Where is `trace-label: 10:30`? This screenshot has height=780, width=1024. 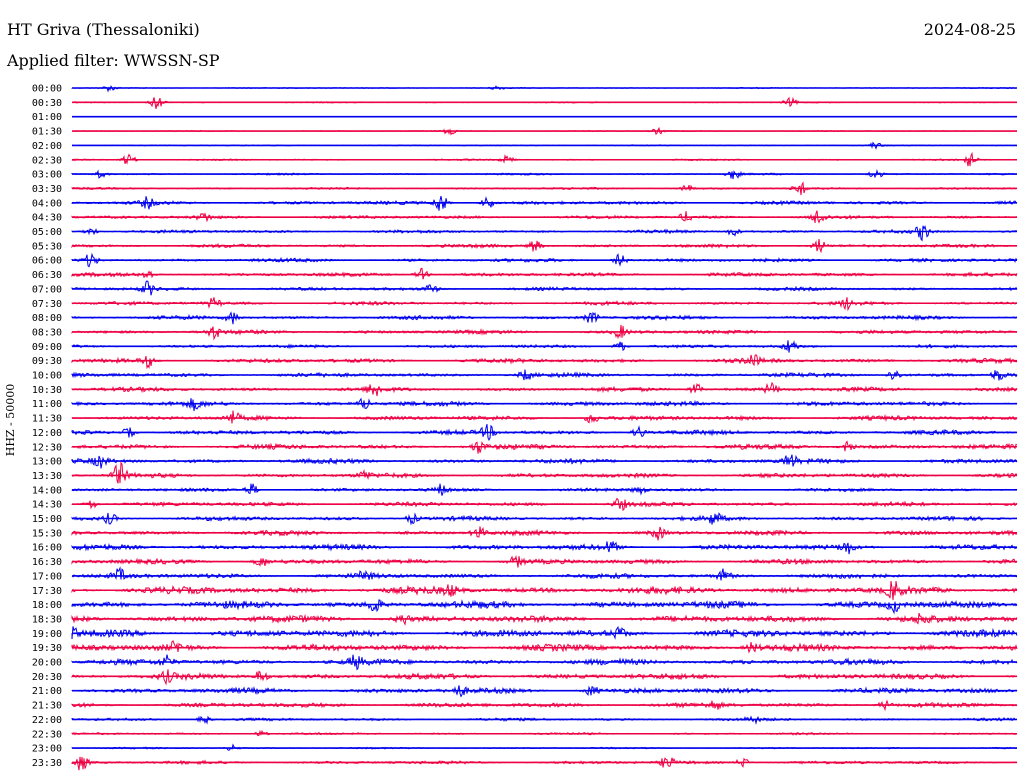
trace-label: 10:30 is located at coordinates (47, 390).